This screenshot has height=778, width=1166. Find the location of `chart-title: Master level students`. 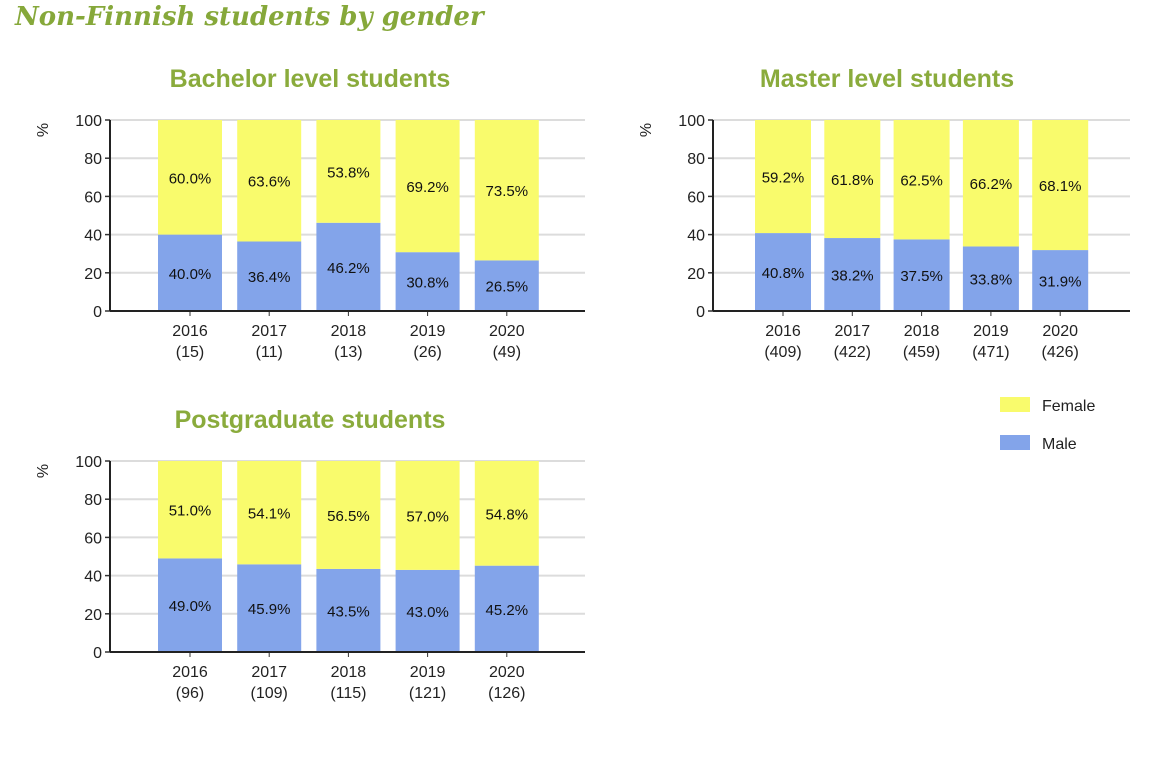

chart-title: Master level students is located at coordinates (887, 79).